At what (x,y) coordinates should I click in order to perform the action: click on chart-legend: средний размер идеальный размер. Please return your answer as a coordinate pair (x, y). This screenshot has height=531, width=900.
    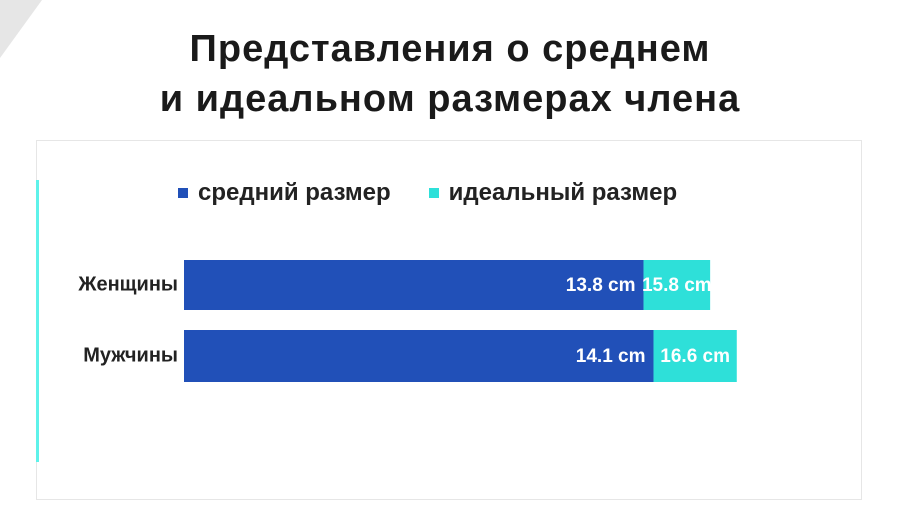
    Looking at the image, I should click on (427, 193).